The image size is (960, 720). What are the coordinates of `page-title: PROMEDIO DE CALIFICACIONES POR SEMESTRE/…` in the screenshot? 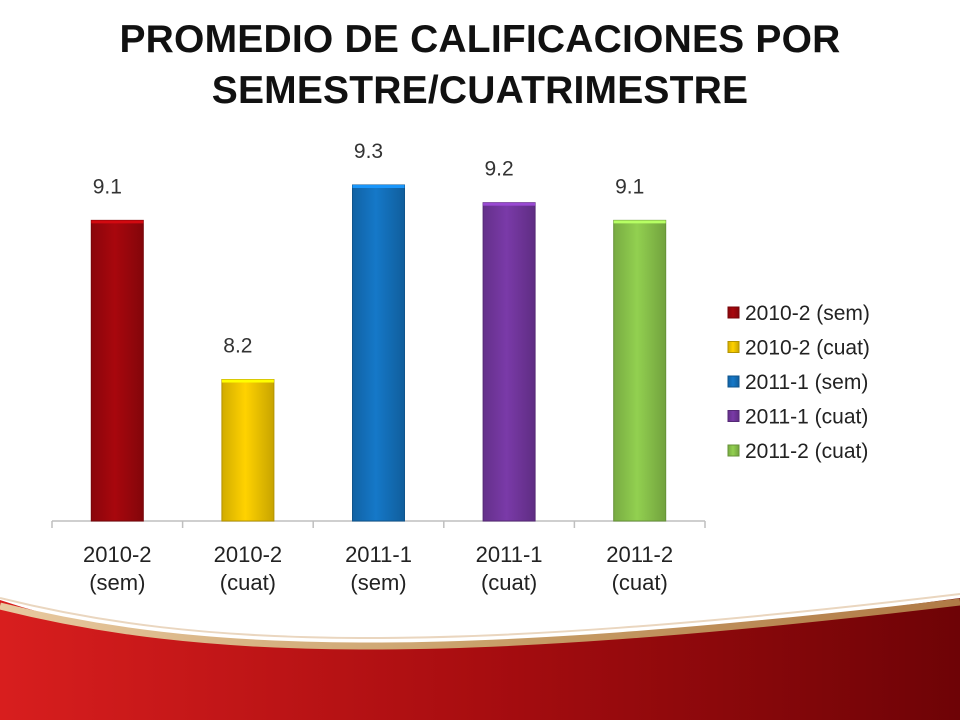 It's located at (480, 65).